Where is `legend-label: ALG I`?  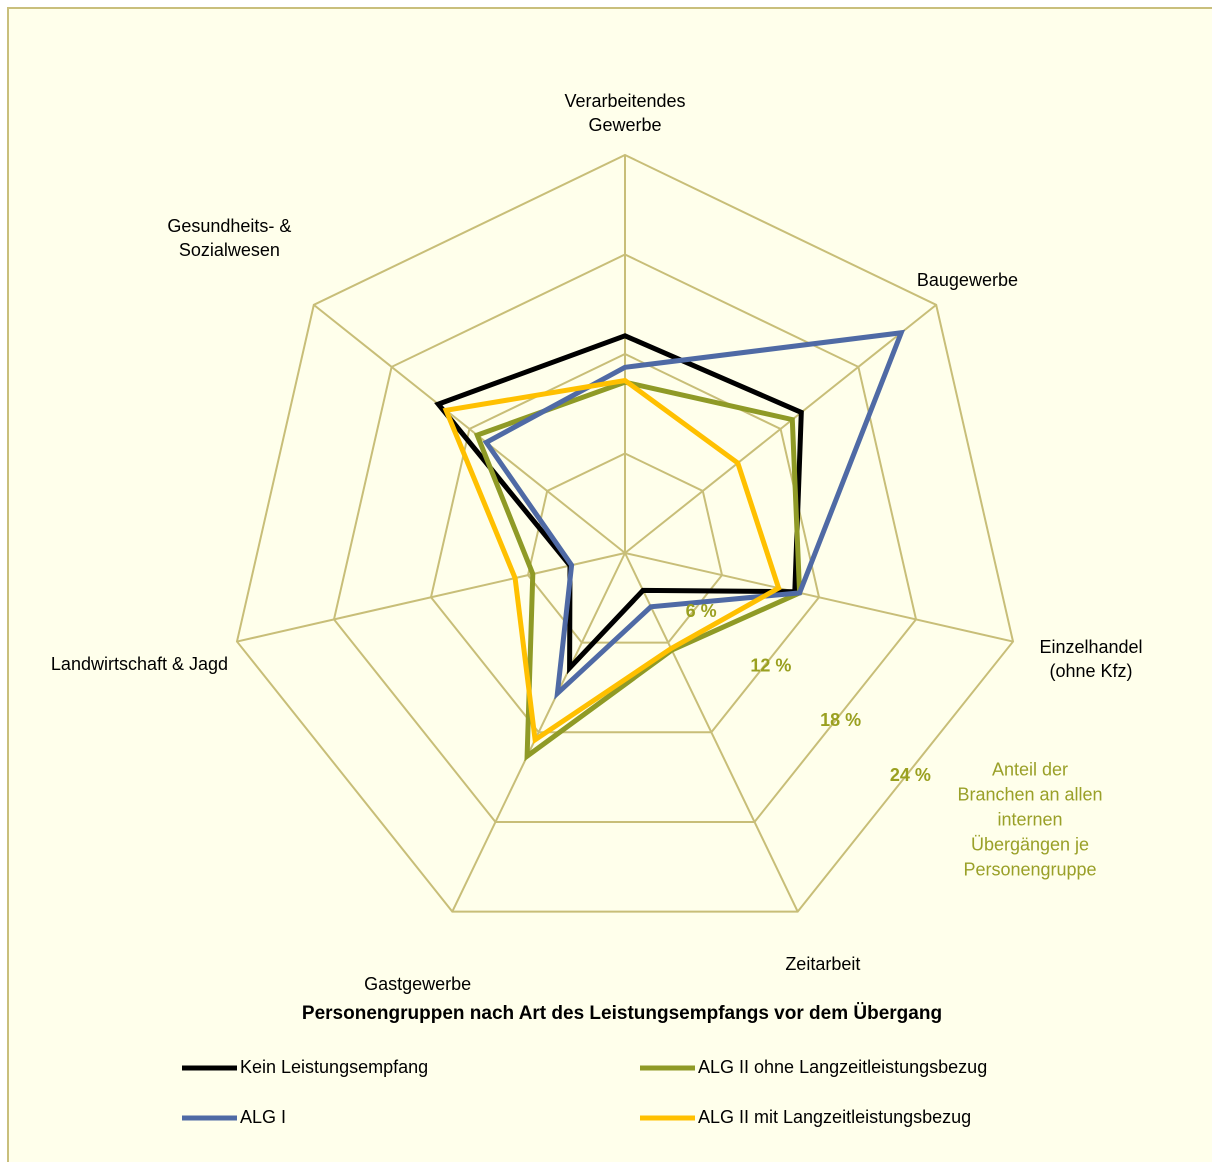
legend-label: ALG I is located at coordinates (263, 1117).